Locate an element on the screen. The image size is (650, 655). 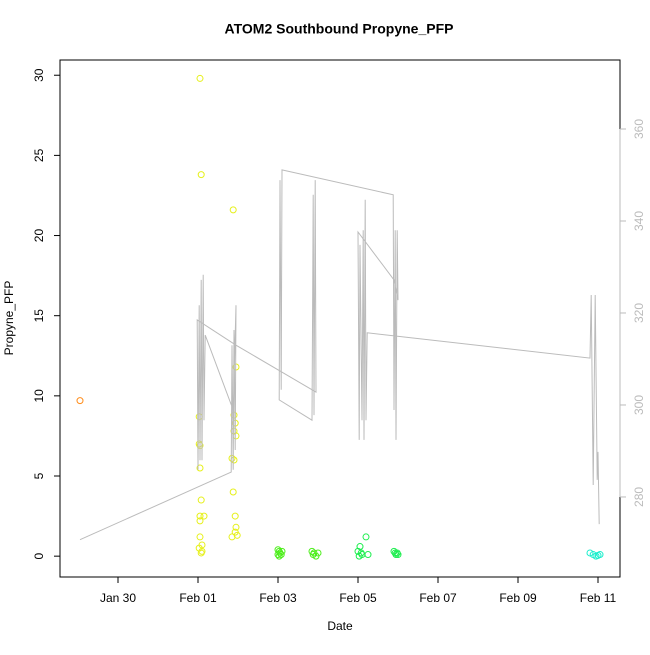
y2-tick-label: 340 is located at coordinates (639, 221).